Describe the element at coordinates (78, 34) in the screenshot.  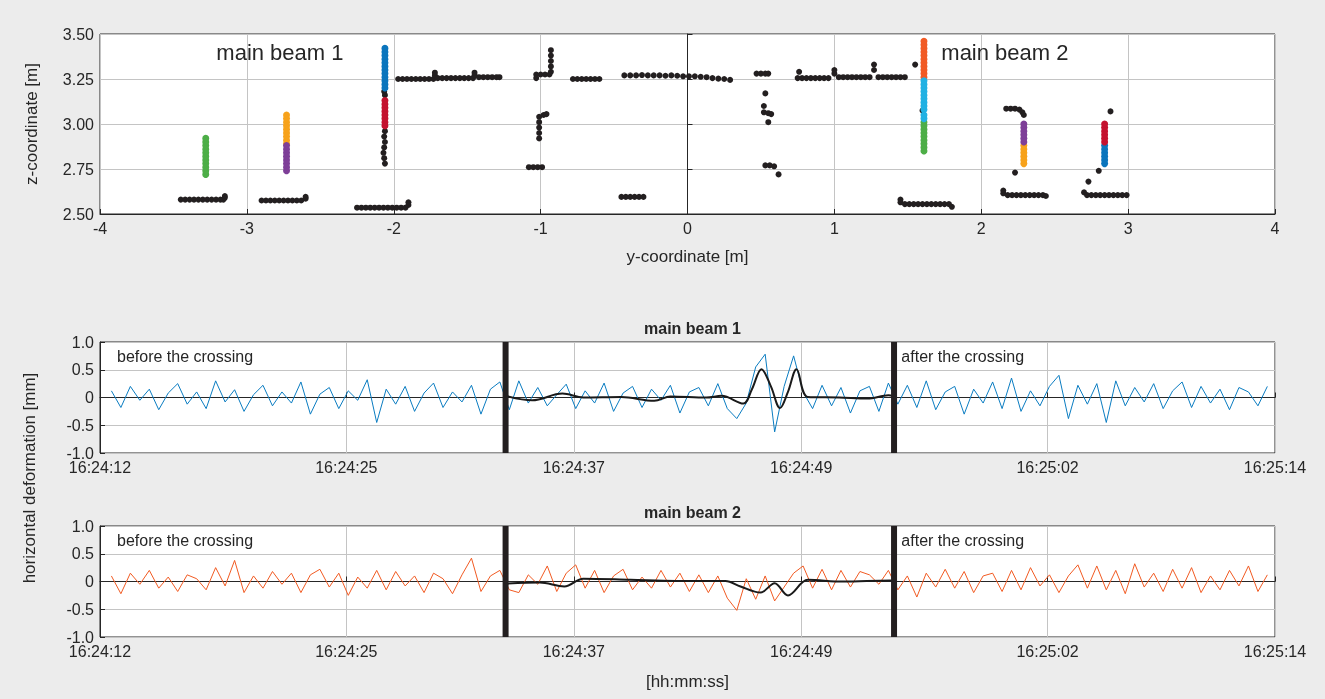
I see `y-tick-label: 3.50` at that location.